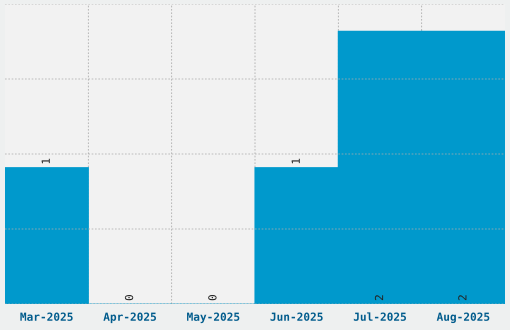 This screenshot has height=330, width=510. Describe the element at coordinates (296, 316) in the screenshot. I see `x-tick-label: Jun-2025` at that location.